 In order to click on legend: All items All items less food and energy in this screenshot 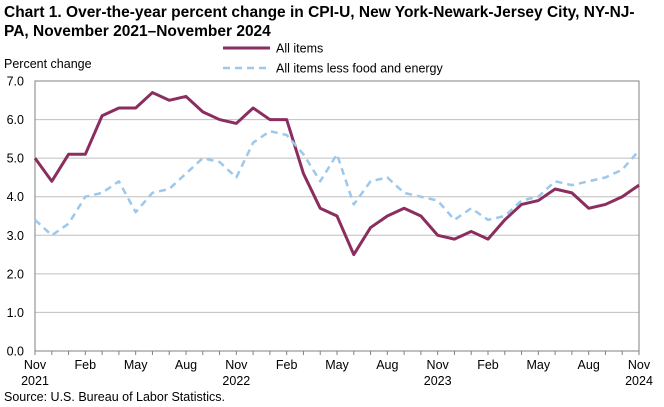, I will do `click(333, 59)`.